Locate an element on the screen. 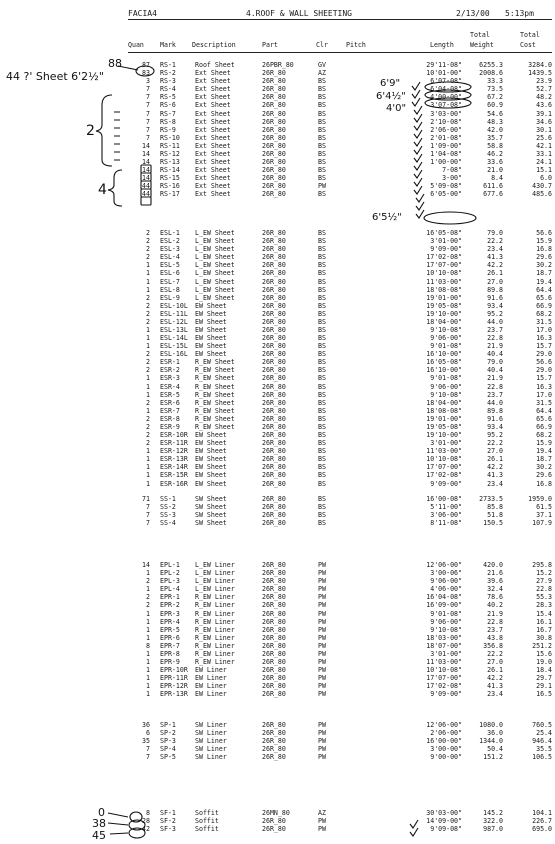 The image size is (555, 844). table-row: 6 SP-2 SW Liner 26R_80 PW 2'06-00" 36.0 25.4 is located at coordinates (277, 734).